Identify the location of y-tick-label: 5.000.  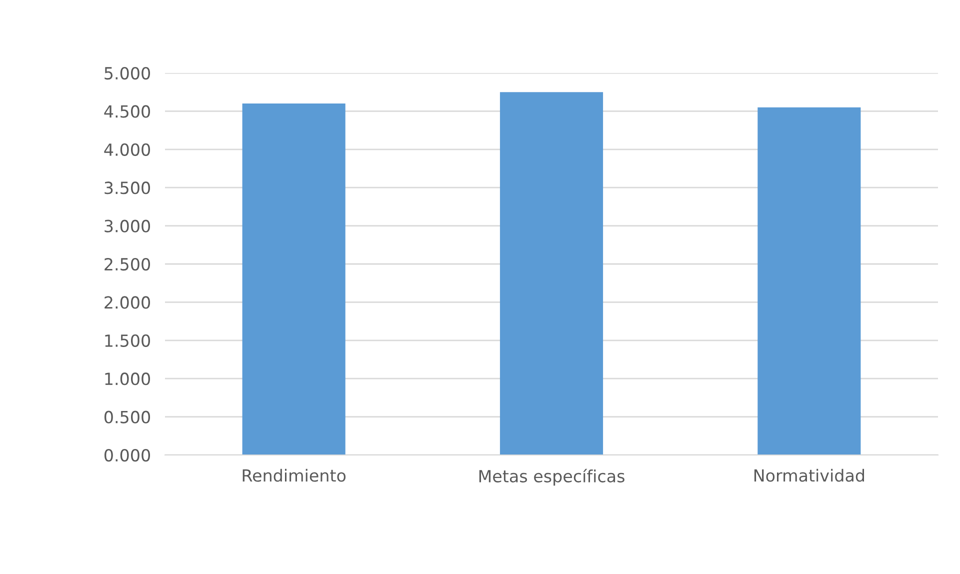
(127, 73).